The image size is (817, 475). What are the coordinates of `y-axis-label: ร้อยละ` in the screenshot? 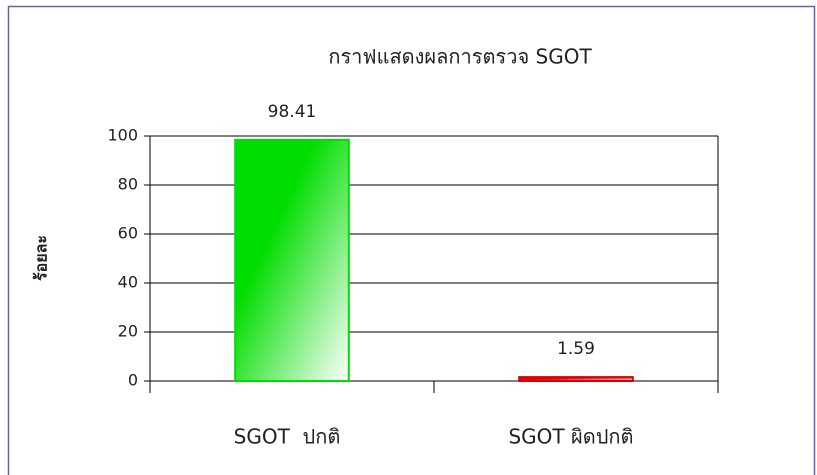 It's located at (41, 258).